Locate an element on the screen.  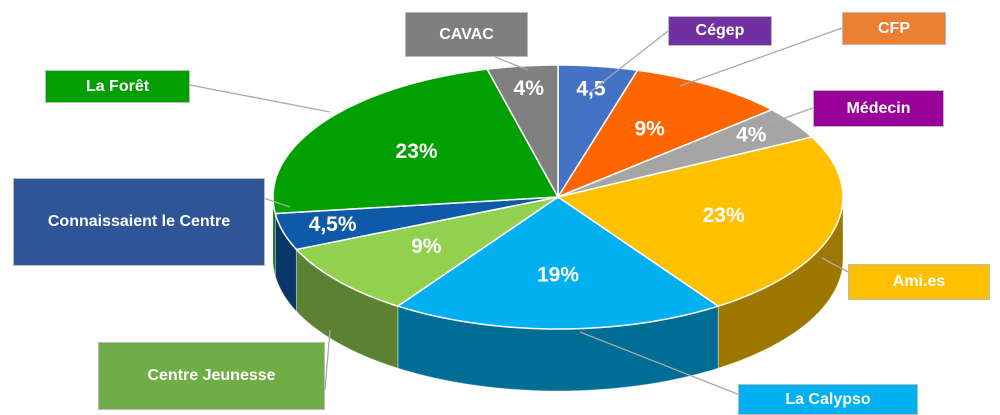
category-label: Cégep is located at coordinates (720, 31).